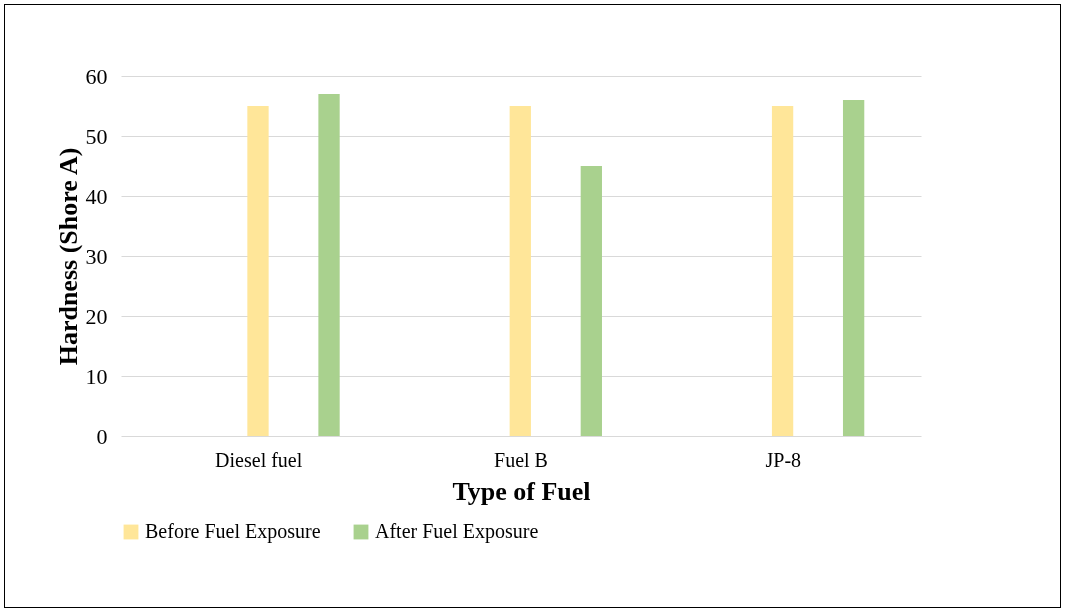 The height and width of the screenshot is (614, 1067). What do you see at coordinates (96, 376) in the screenshot?
I see `y-tick-label: 10` at bounding box center [96, 376].